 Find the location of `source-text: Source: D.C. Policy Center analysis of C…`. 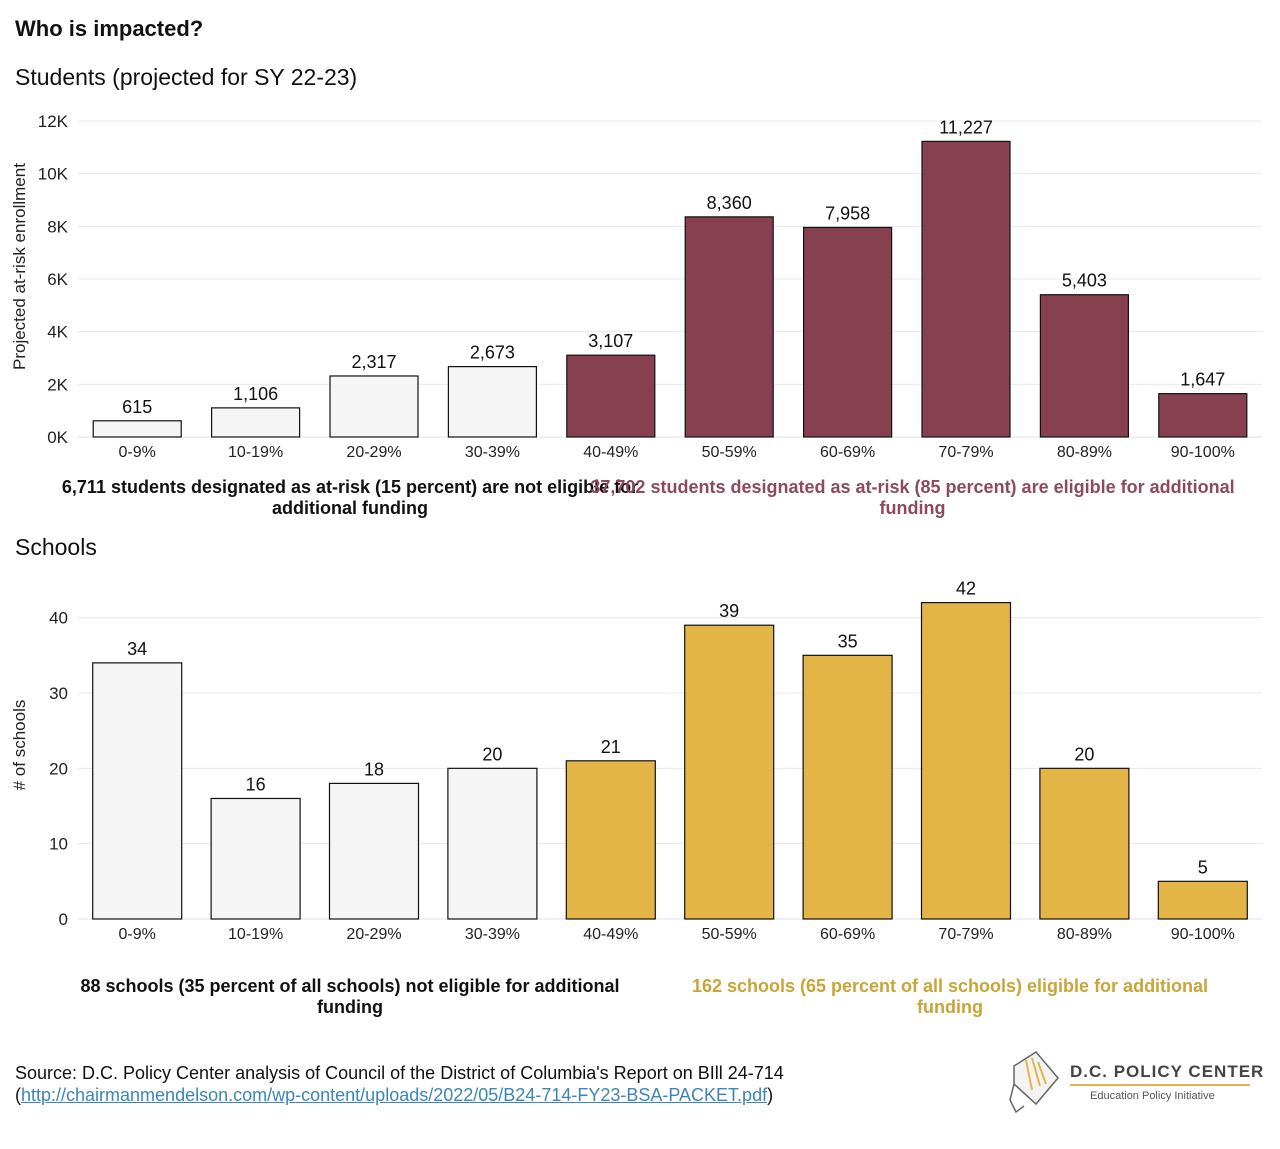

source-text: Source: D.C. Policy Center analysis of C… is located at coordinates (399, 1073).